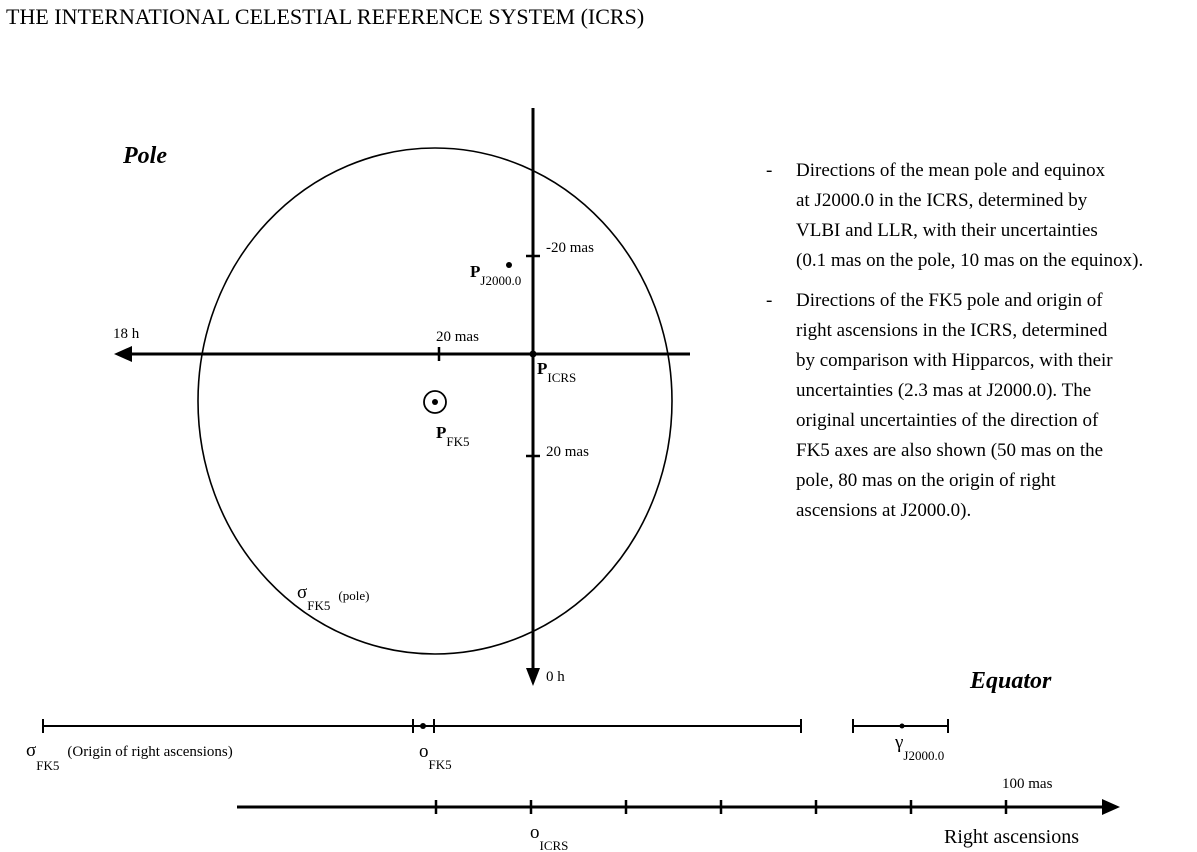  I want to click on note-line: FK5 axes are also shown (50 mas on the, so click(993, 451).